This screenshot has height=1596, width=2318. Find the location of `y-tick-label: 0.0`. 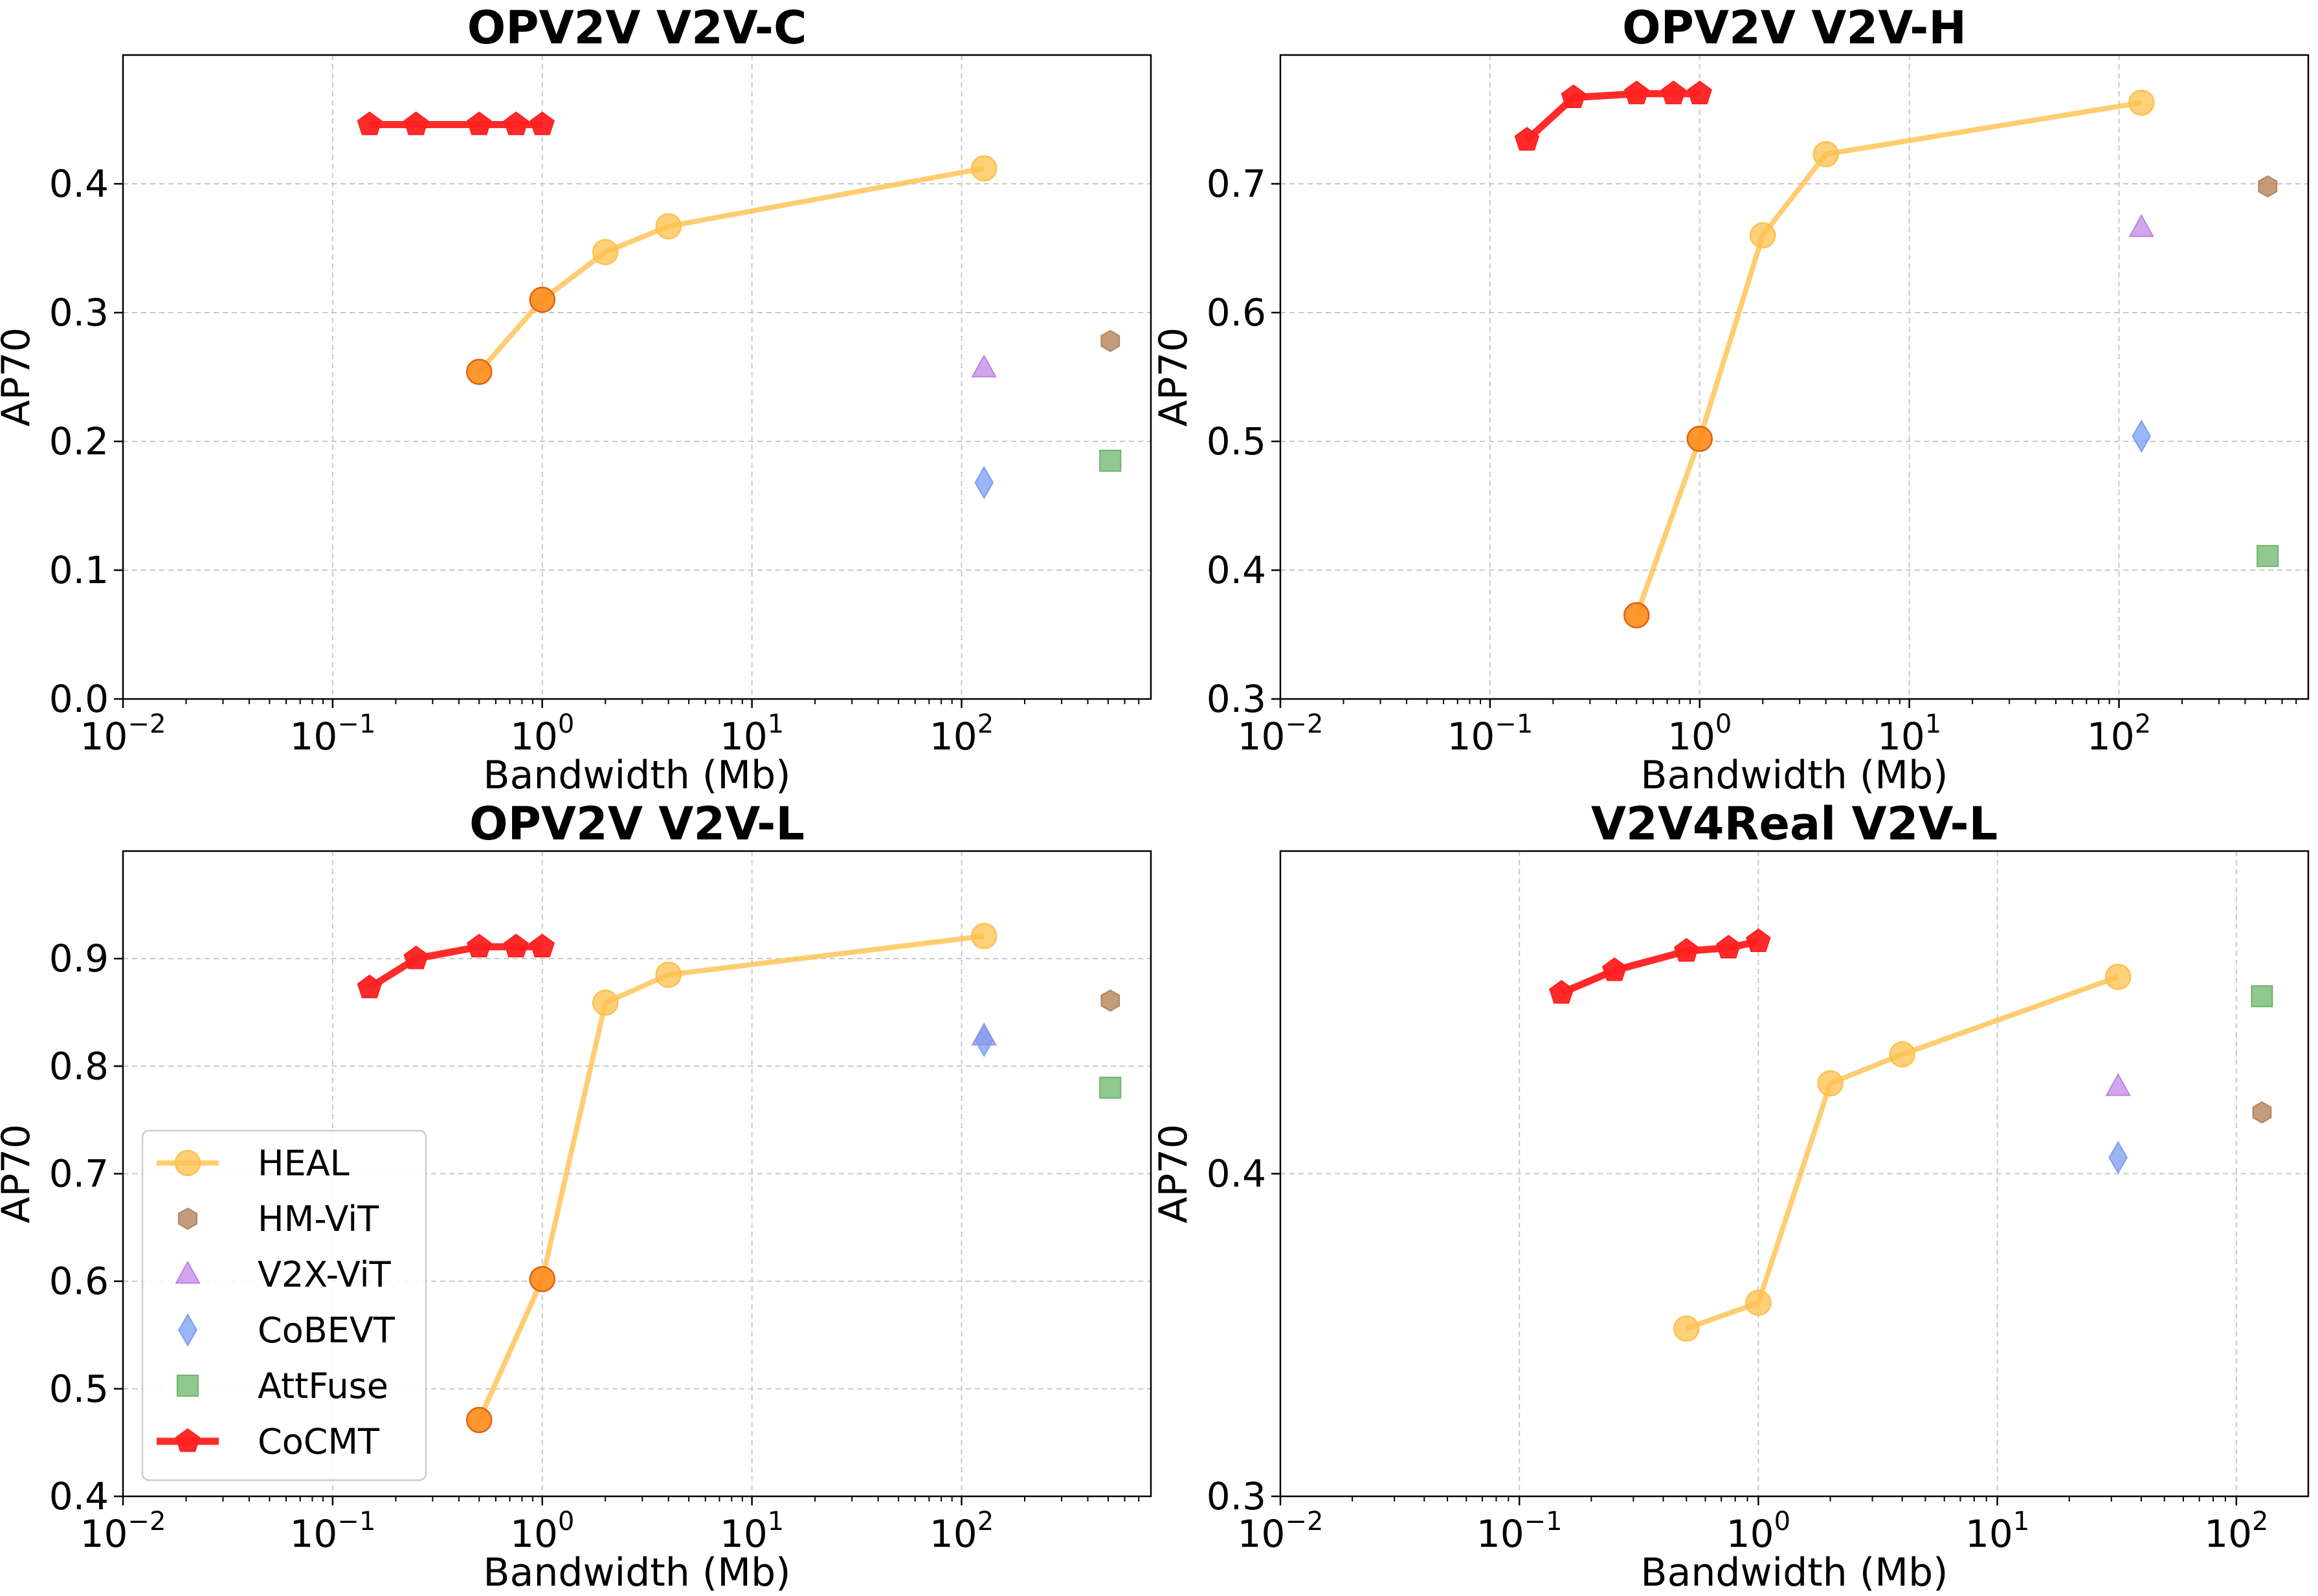

y-tick-label: 0.0 is located at coordinates (79, 699).